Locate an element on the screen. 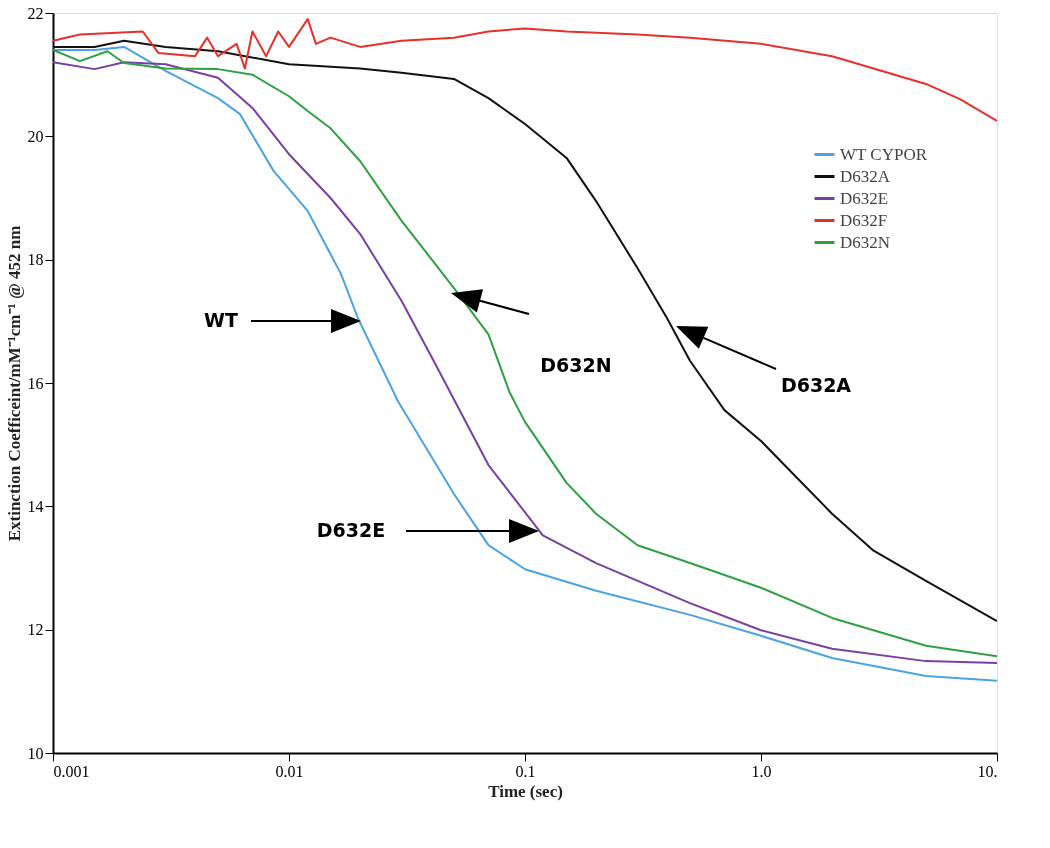 The height and width of the screenshot is (848, 1050). x-tick-label: 0.001 is located at coordinates (71, 771).